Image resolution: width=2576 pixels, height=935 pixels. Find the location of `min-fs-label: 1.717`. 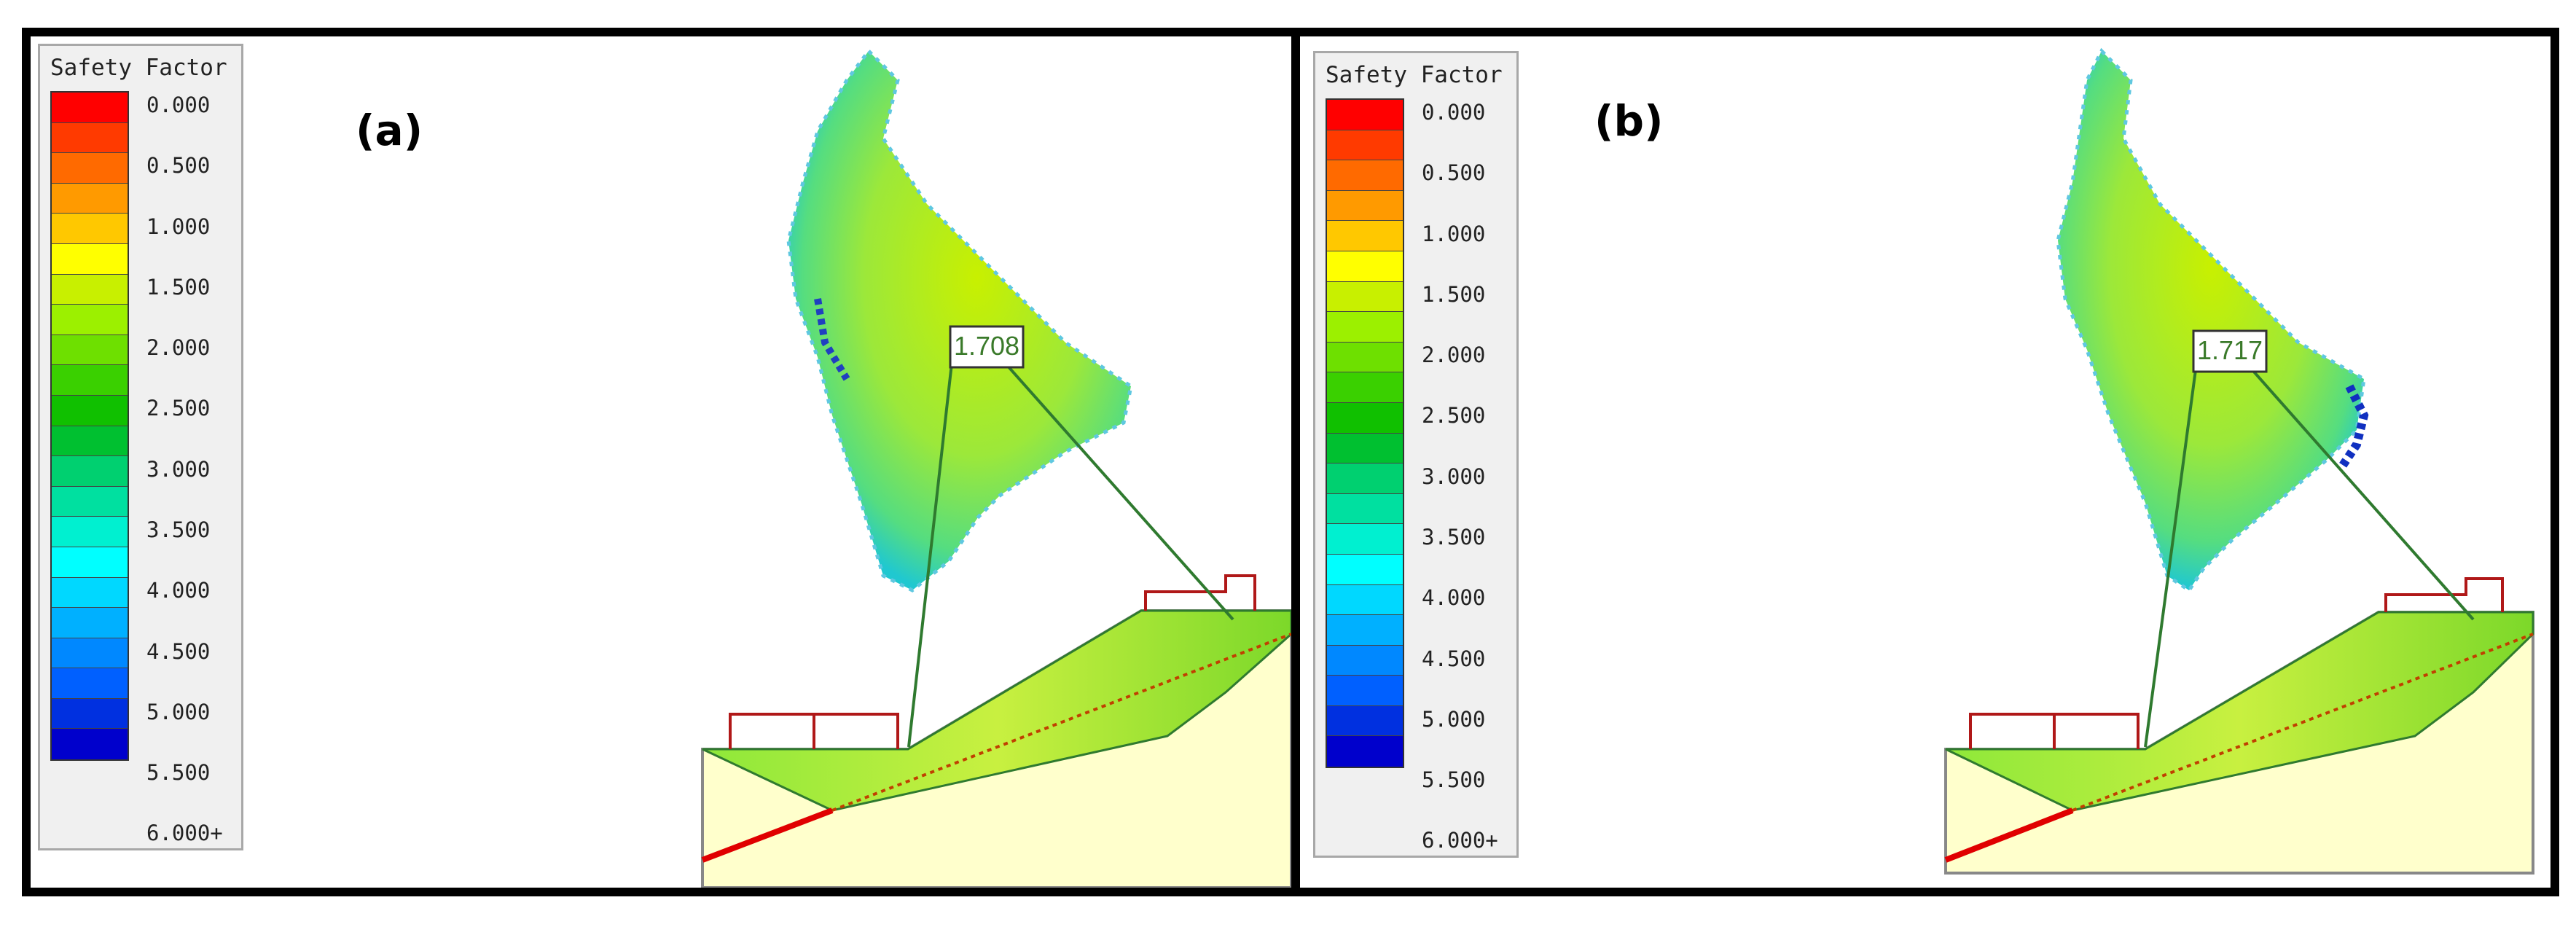

min-fs-label: 1.717 is located at coordinates (2230, 350).